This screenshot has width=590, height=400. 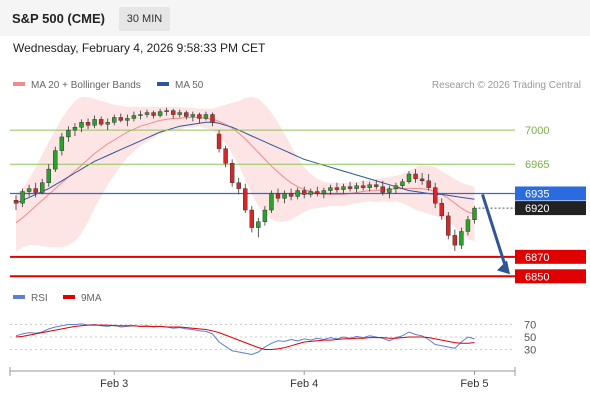 I want to click on timeframe-button: 30 MIN, so click(x=144, y=19).